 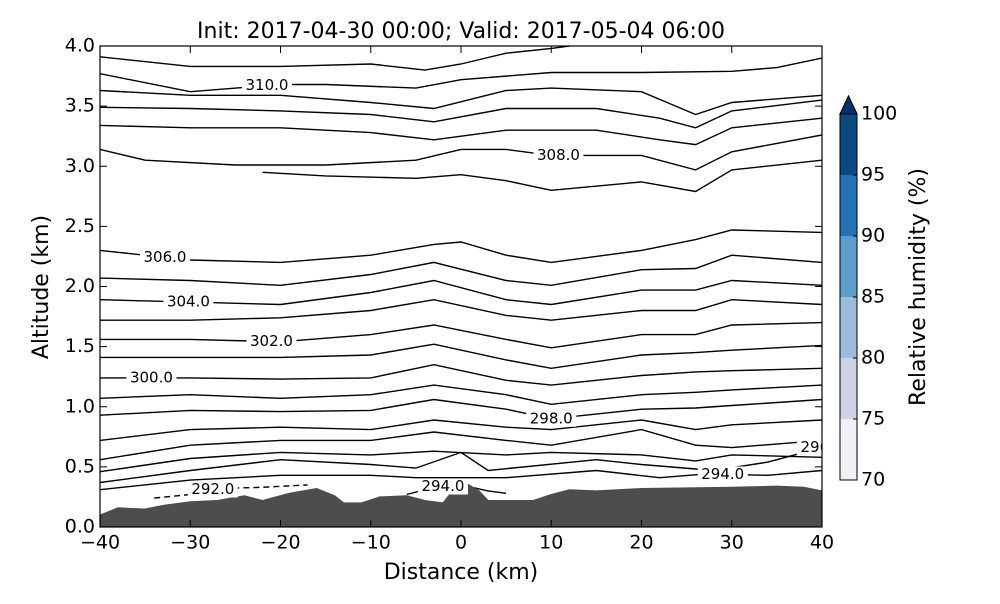 What do you see at coordinates (80, 286) in the screenshot?
I see `y-tick-label: 2.0` at bounding box center [80, 286].